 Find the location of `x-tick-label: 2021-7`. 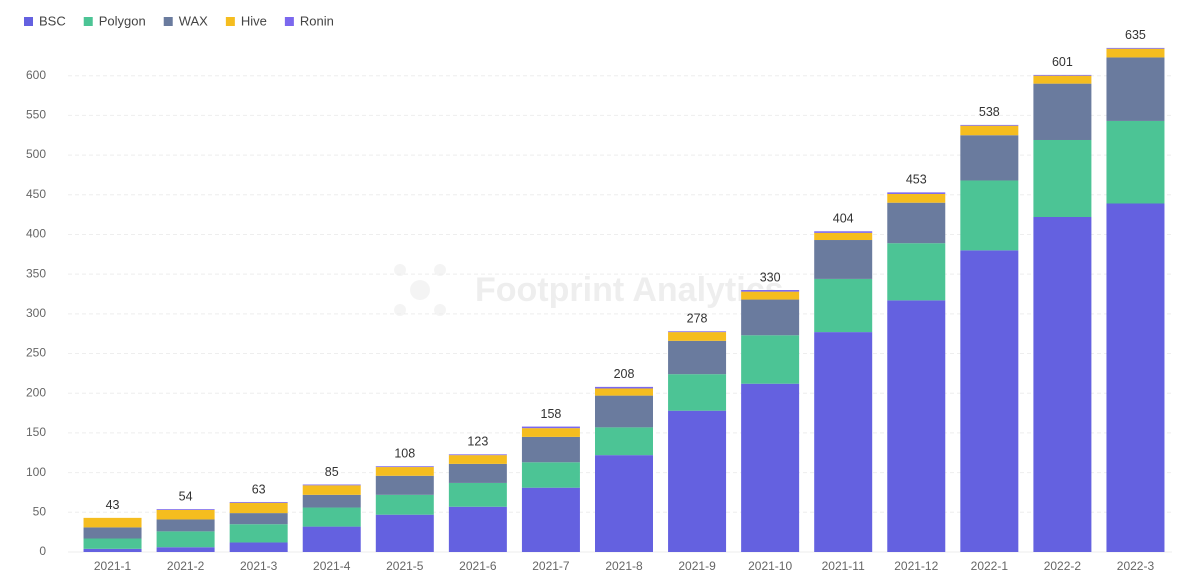

x-tick-label: 2021-7 is located at coordinates (551, 566).